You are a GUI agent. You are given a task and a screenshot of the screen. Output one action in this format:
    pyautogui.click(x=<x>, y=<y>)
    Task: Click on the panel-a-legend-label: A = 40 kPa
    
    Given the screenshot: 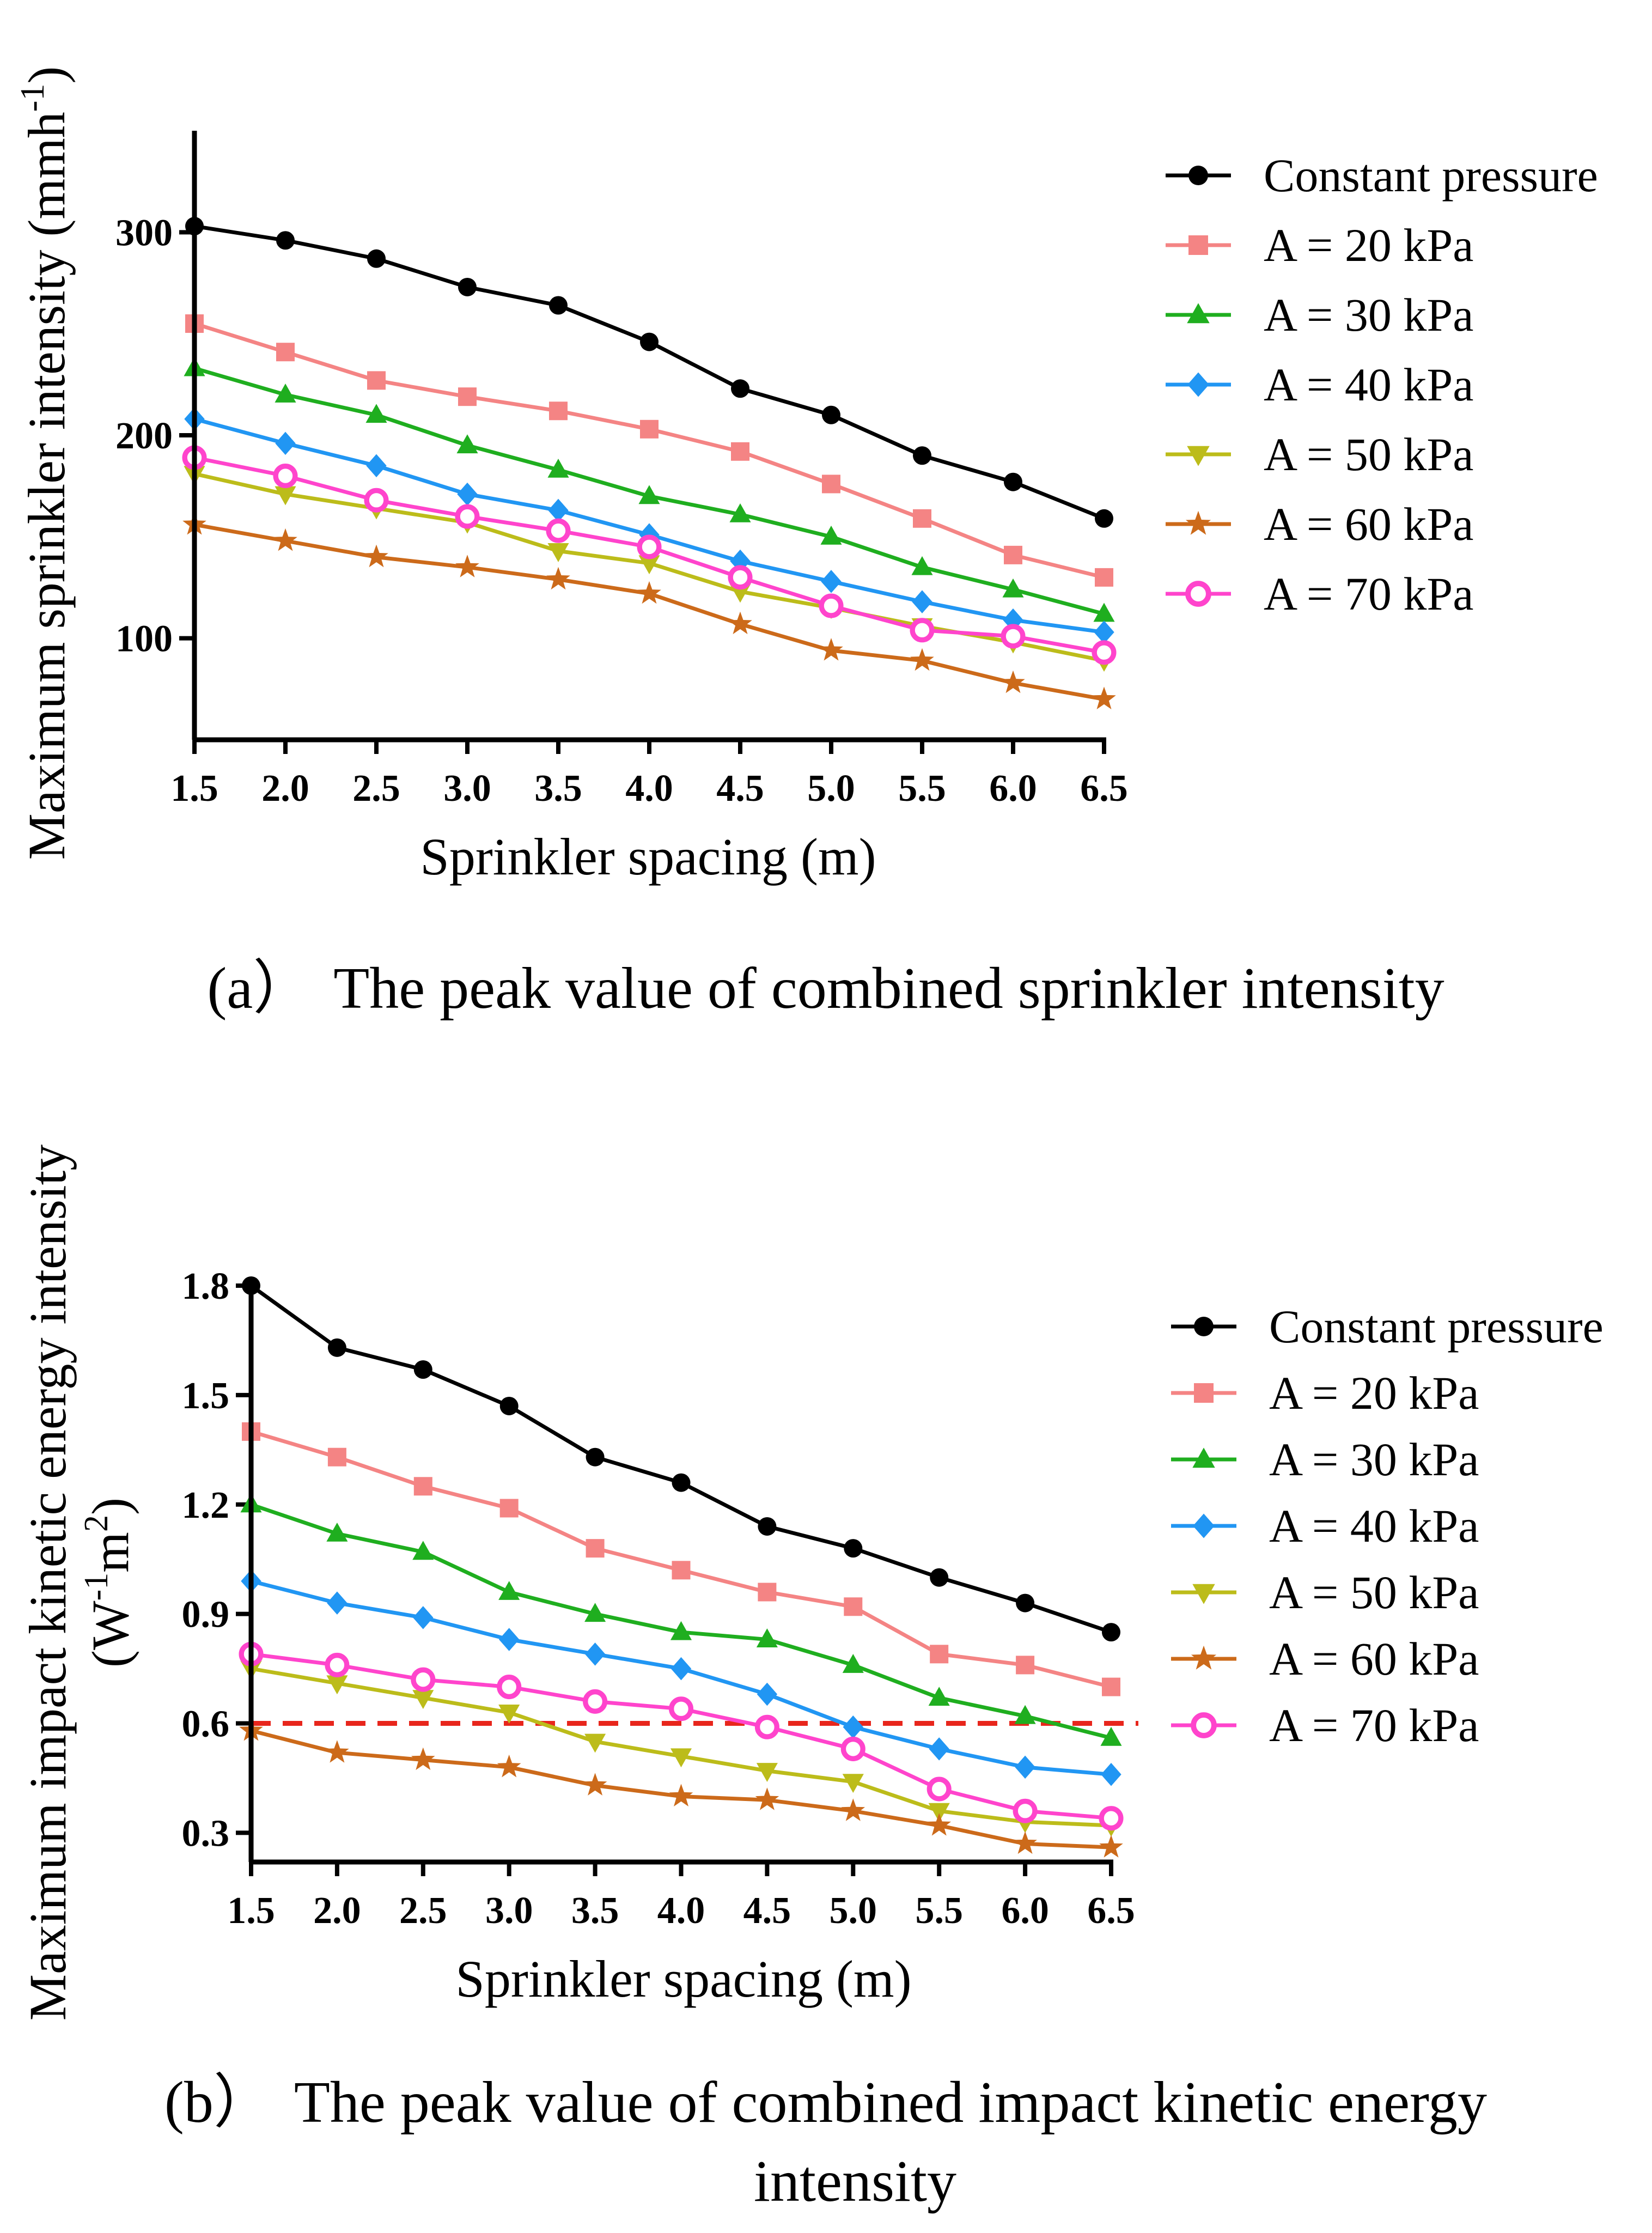 What is the action you would take?
    pyautogui.click(x=1368, y=385)
    